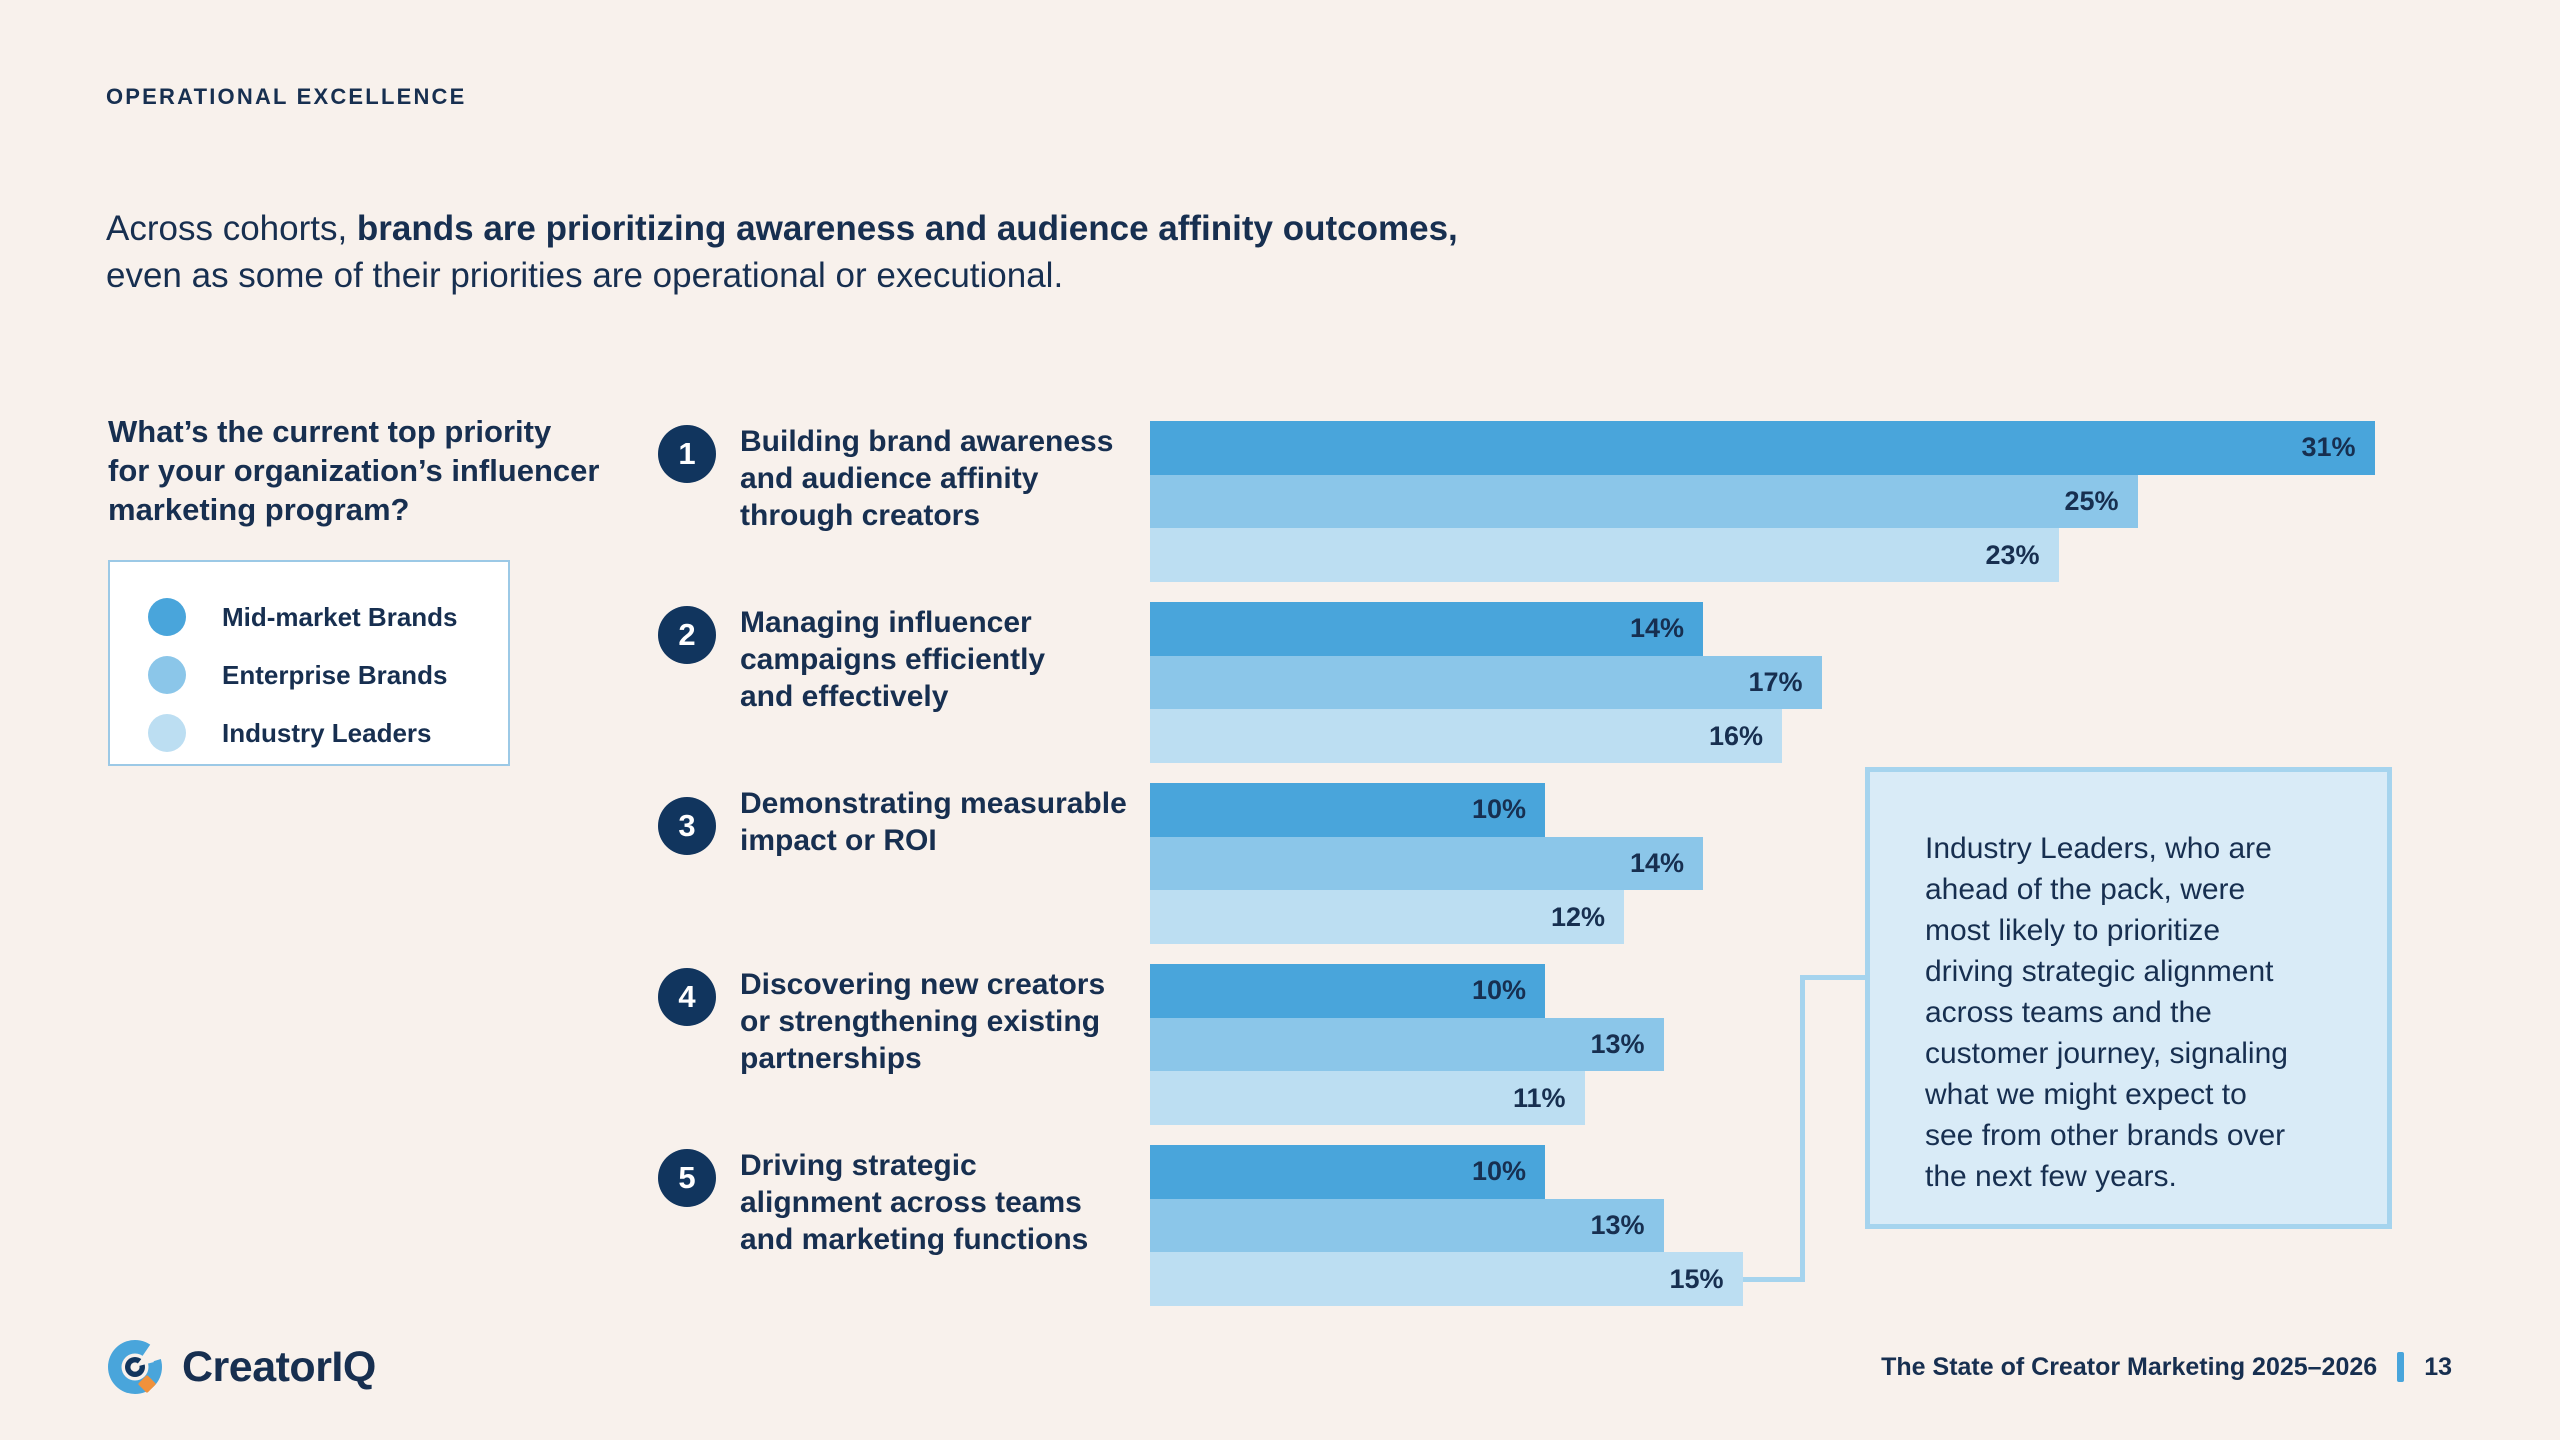  I want to click on bar-cluster: 10% 13% 15%, so click(1446, 1225).